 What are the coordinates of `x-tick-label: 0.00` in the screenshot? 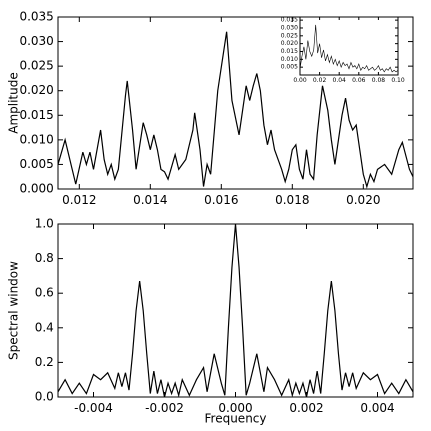 It's located at (300, 80).